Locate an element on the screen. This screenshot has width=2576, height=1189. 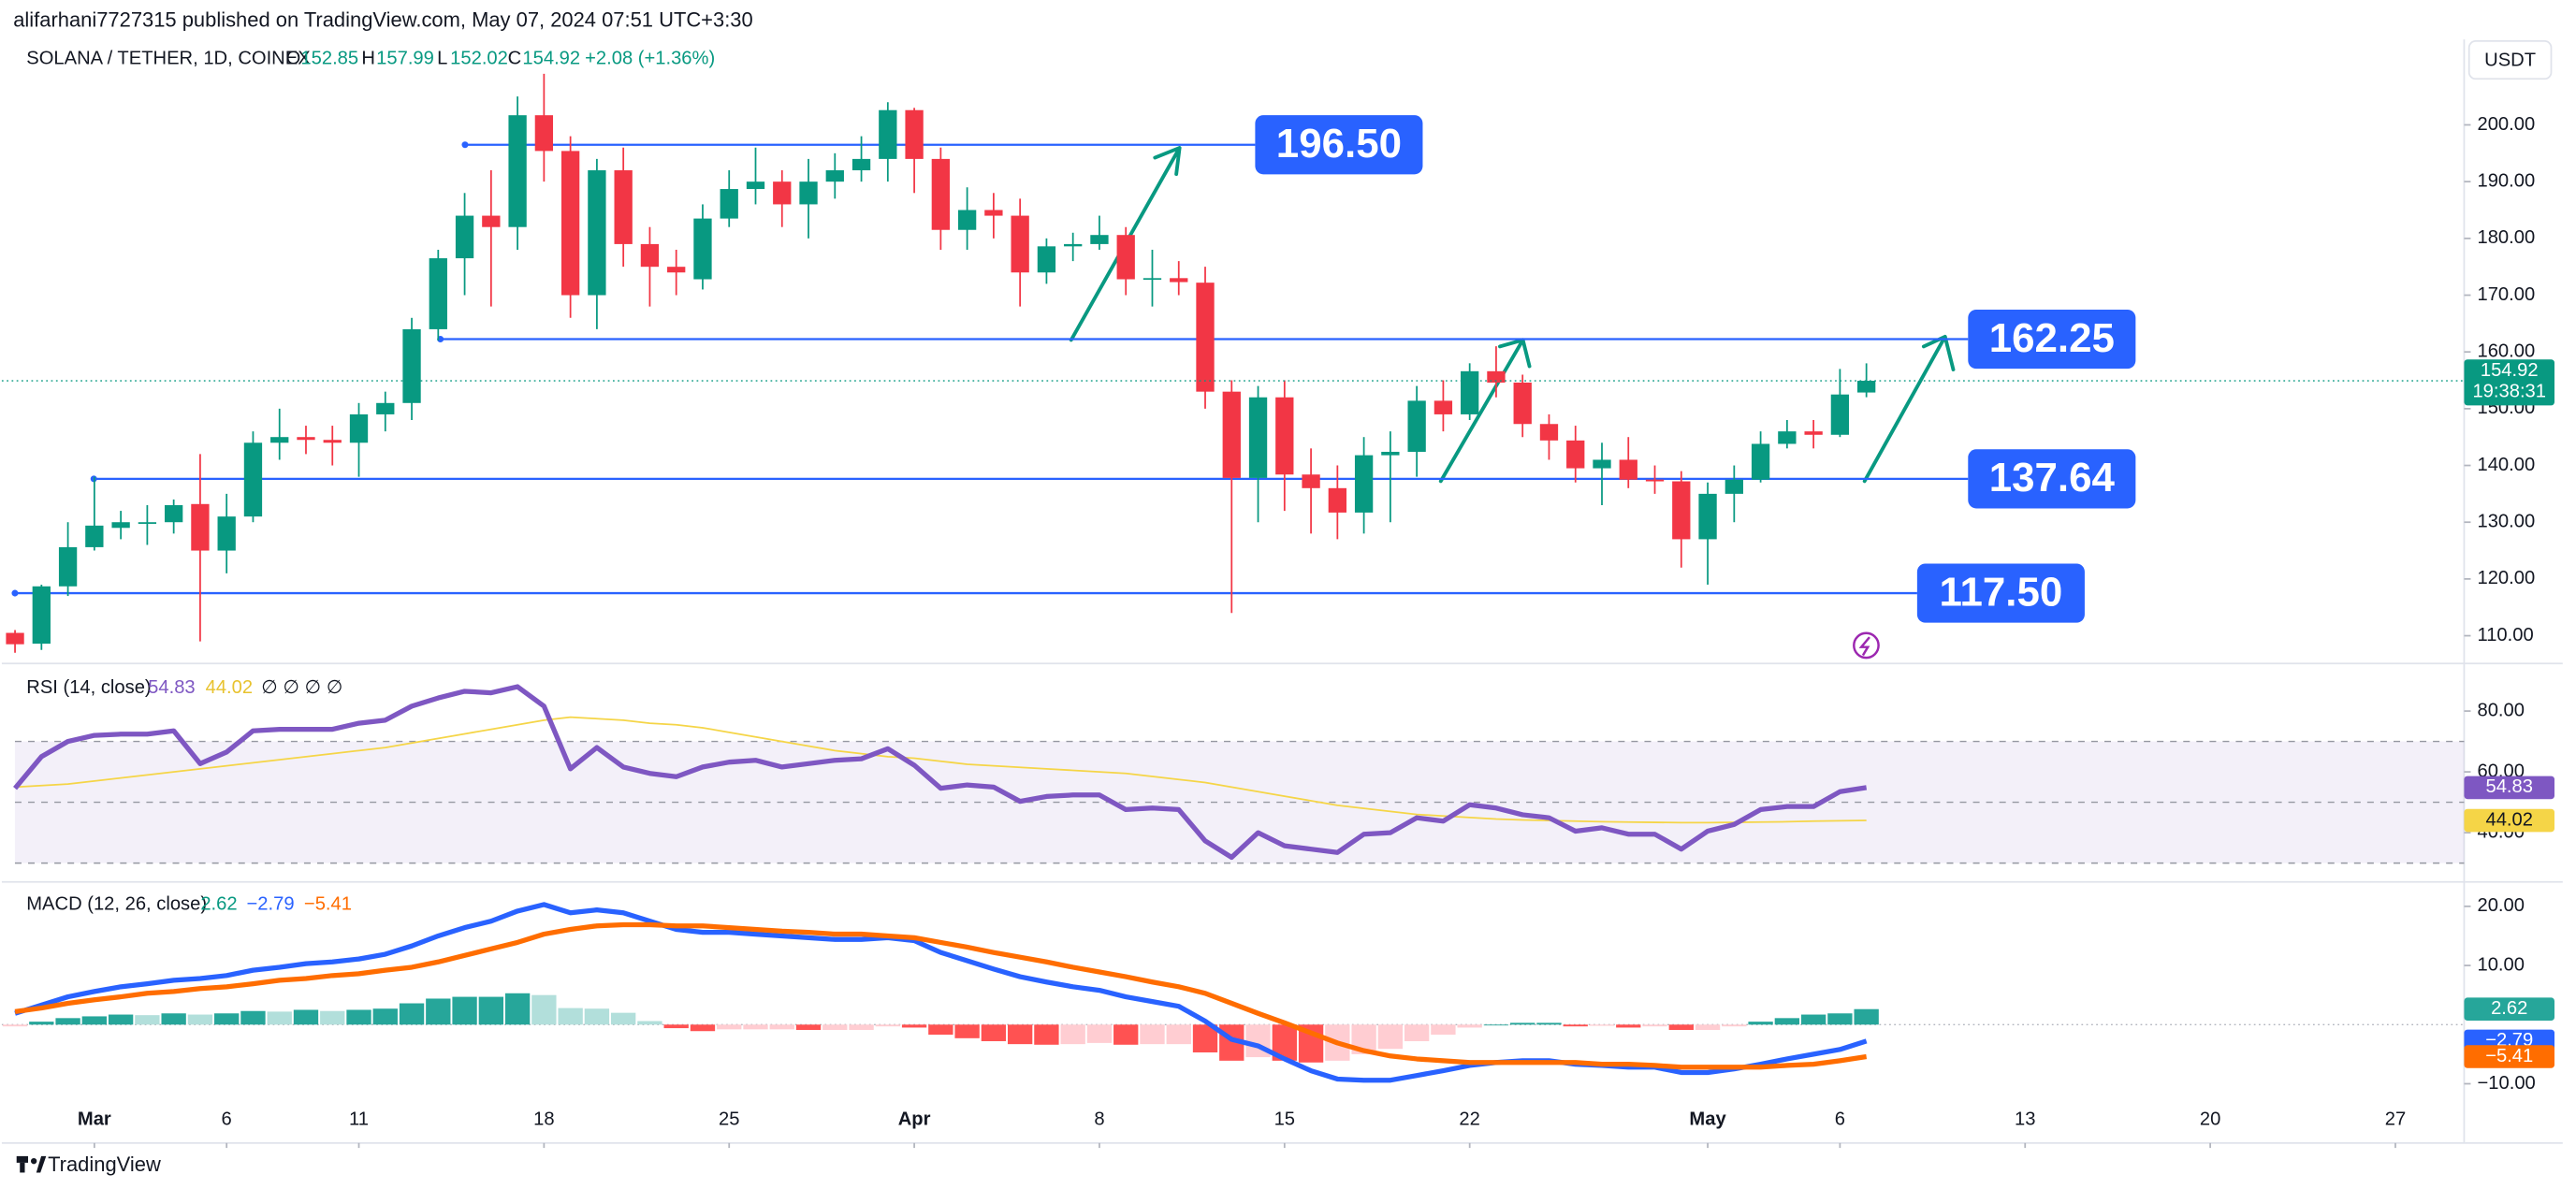
y-tick-label: 180.00 is located at coordinates (2507, 237).